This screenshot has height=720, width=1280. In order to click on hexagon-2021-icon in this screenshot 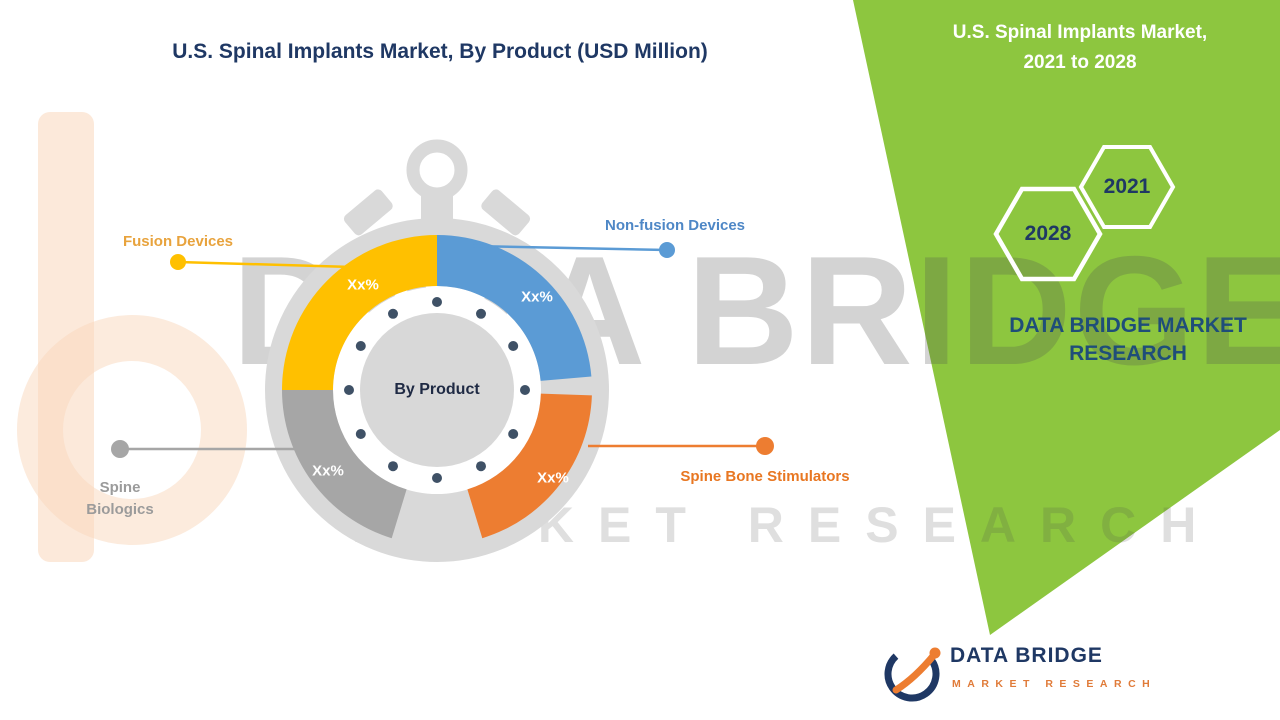, I will do `click(1127, 187)`.